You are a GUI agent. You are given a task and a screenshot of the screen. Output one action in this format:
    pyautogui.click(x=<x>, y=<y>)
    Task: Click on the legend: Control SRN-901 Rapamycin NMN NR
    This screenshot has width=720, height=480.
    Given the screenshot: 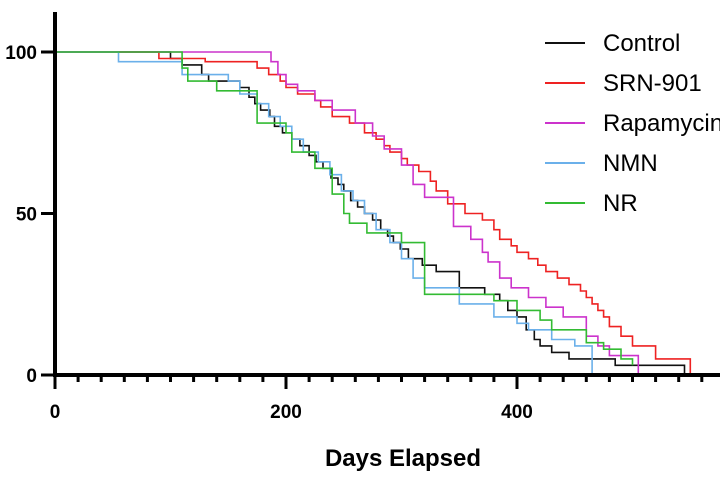 What is the action you would take?
    pyautogui.click(x=632, y=123)
    